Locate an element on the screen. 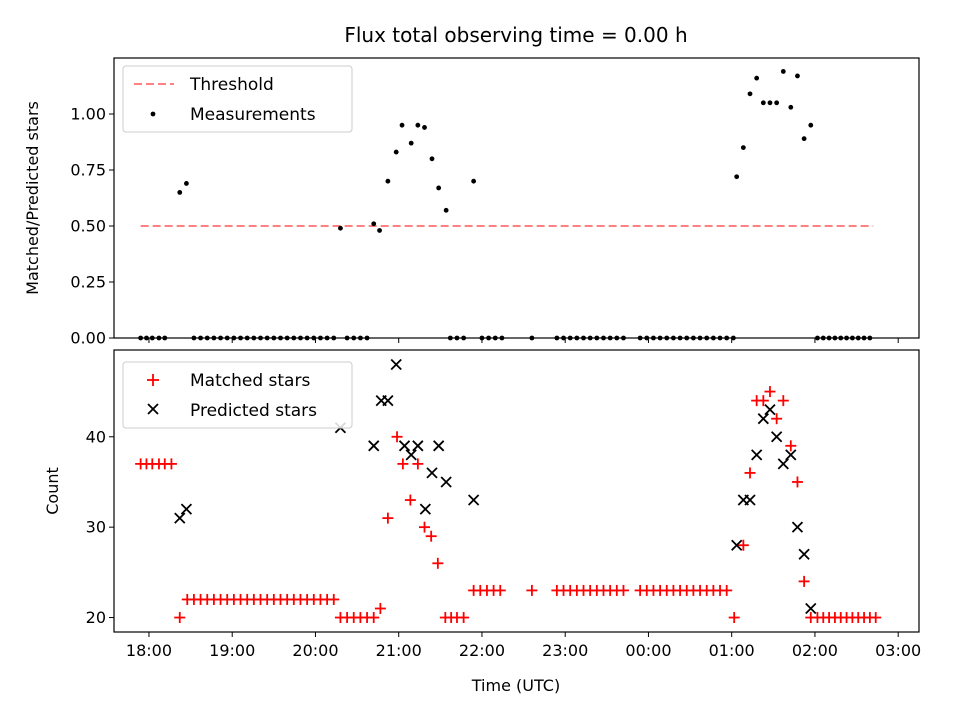  bottom-x-tick-label: 20:00 is located at coordinates (315, 650).